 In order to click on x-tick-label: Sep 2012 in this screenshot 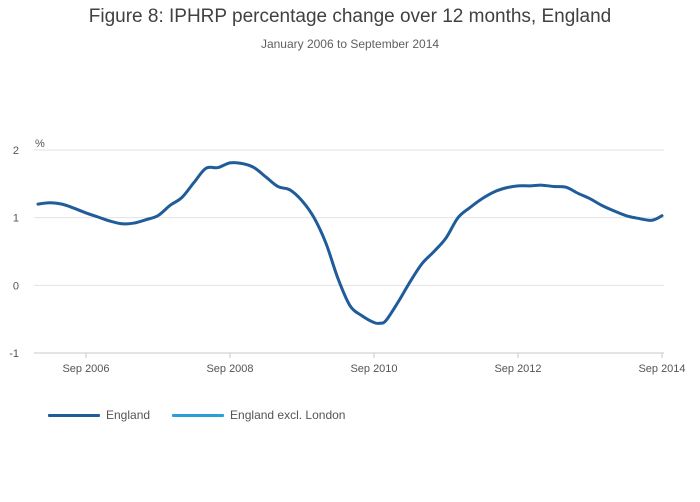, I will do `click(517, 369)`.